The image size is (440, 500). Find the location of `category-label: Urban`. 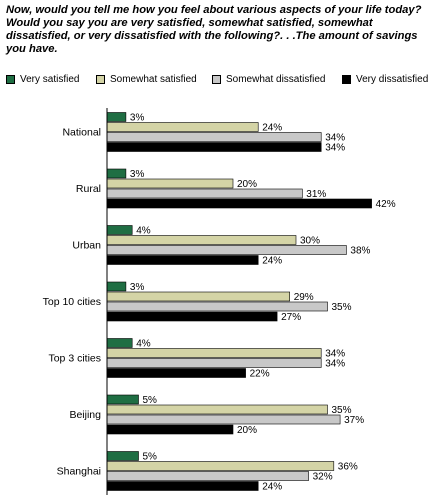

category-label: Urban is located at coordinates (86, 246).